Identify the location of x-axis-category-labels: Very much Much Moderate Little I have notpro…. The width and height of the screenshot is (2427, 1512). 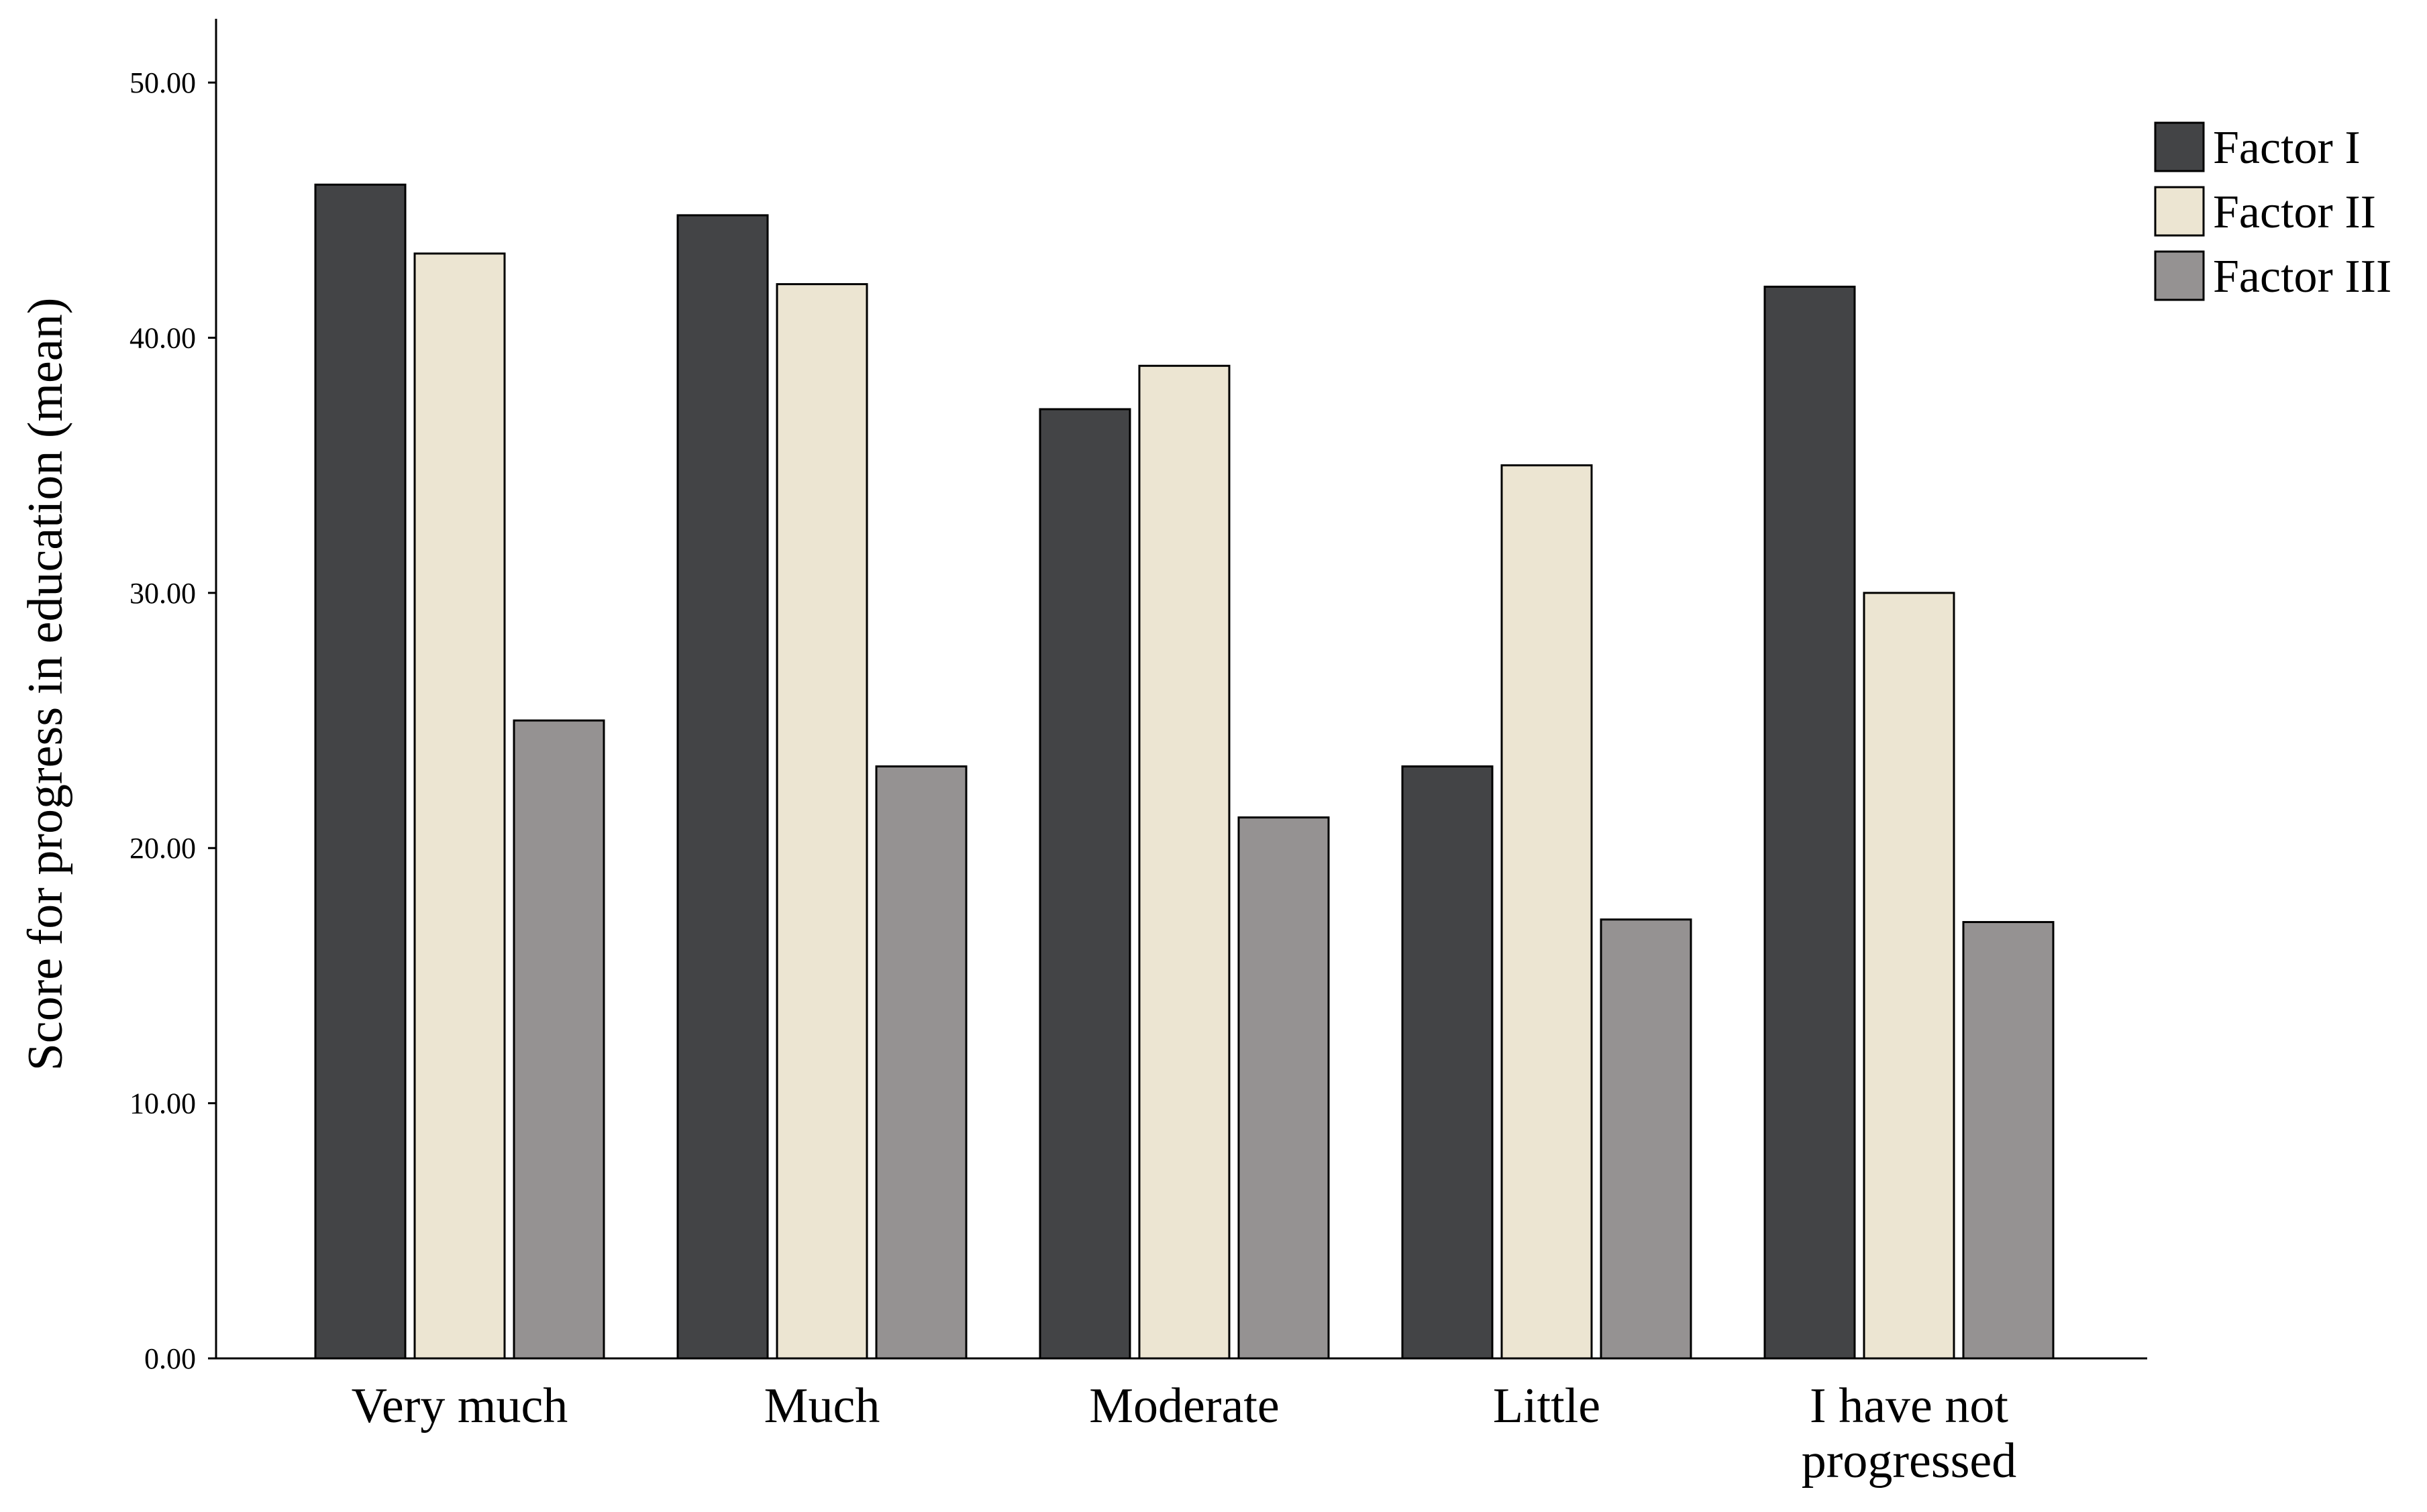
(1184, 1434).